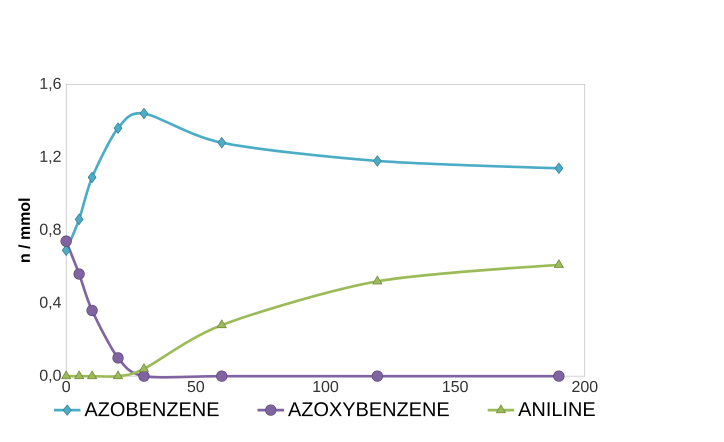 The height and width of the screenshot is (442, 724). What do you see at coordinates (50, 376) in the screenshot?
I see `y-tick-label: 0,0` at bounding box center [50, 376].